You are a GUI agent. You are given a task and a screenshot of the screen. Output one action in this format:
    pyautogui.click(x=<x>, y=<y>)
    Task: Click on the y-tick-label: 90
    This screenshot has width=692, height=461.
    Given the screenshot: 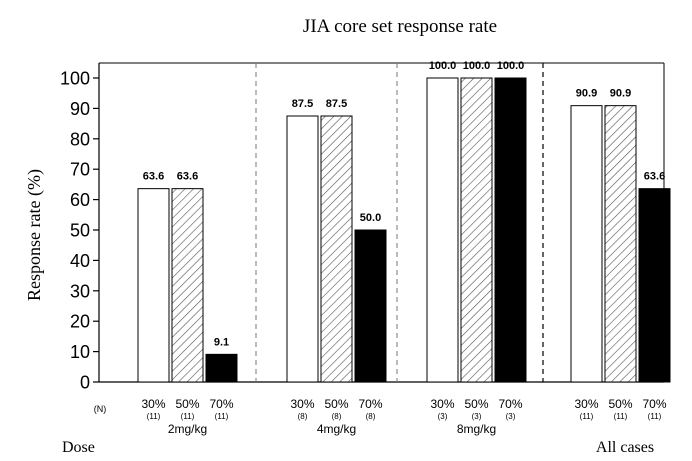 What is the action you would take?
    pyautogui.click(x=80, y=109)
    